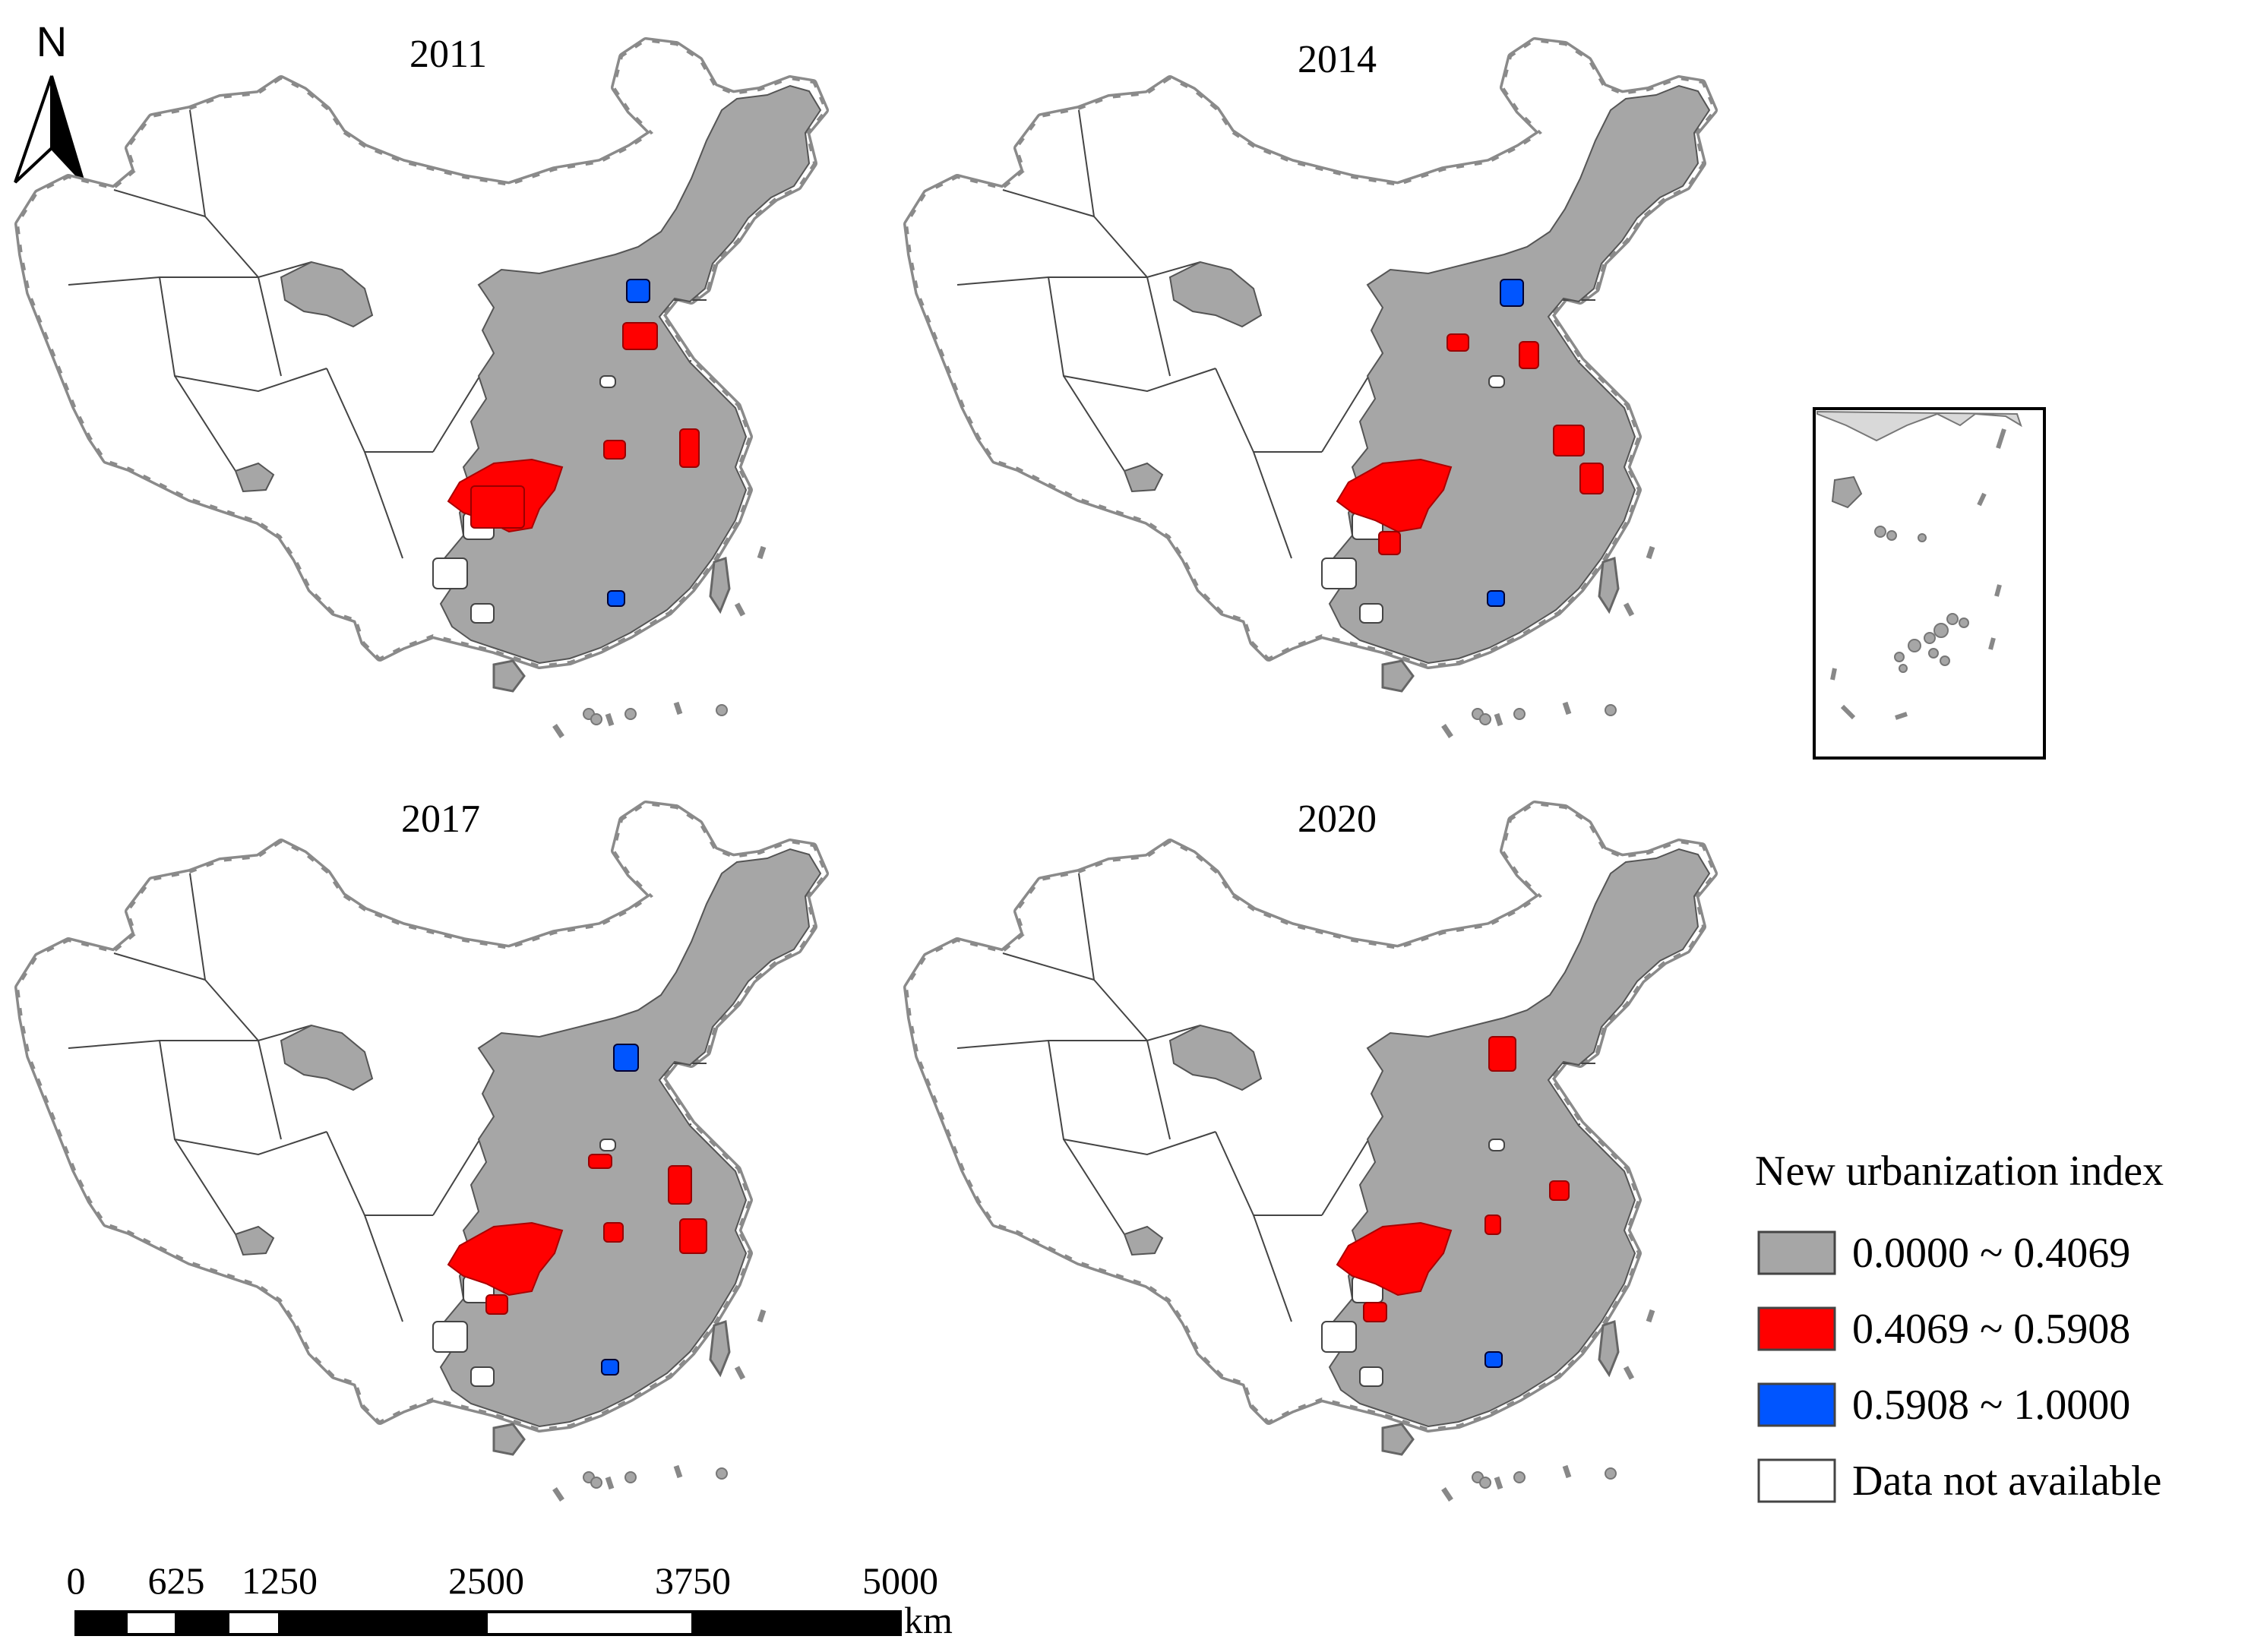  I want to click on legend-label: Data not available, so click(2006, 1481).